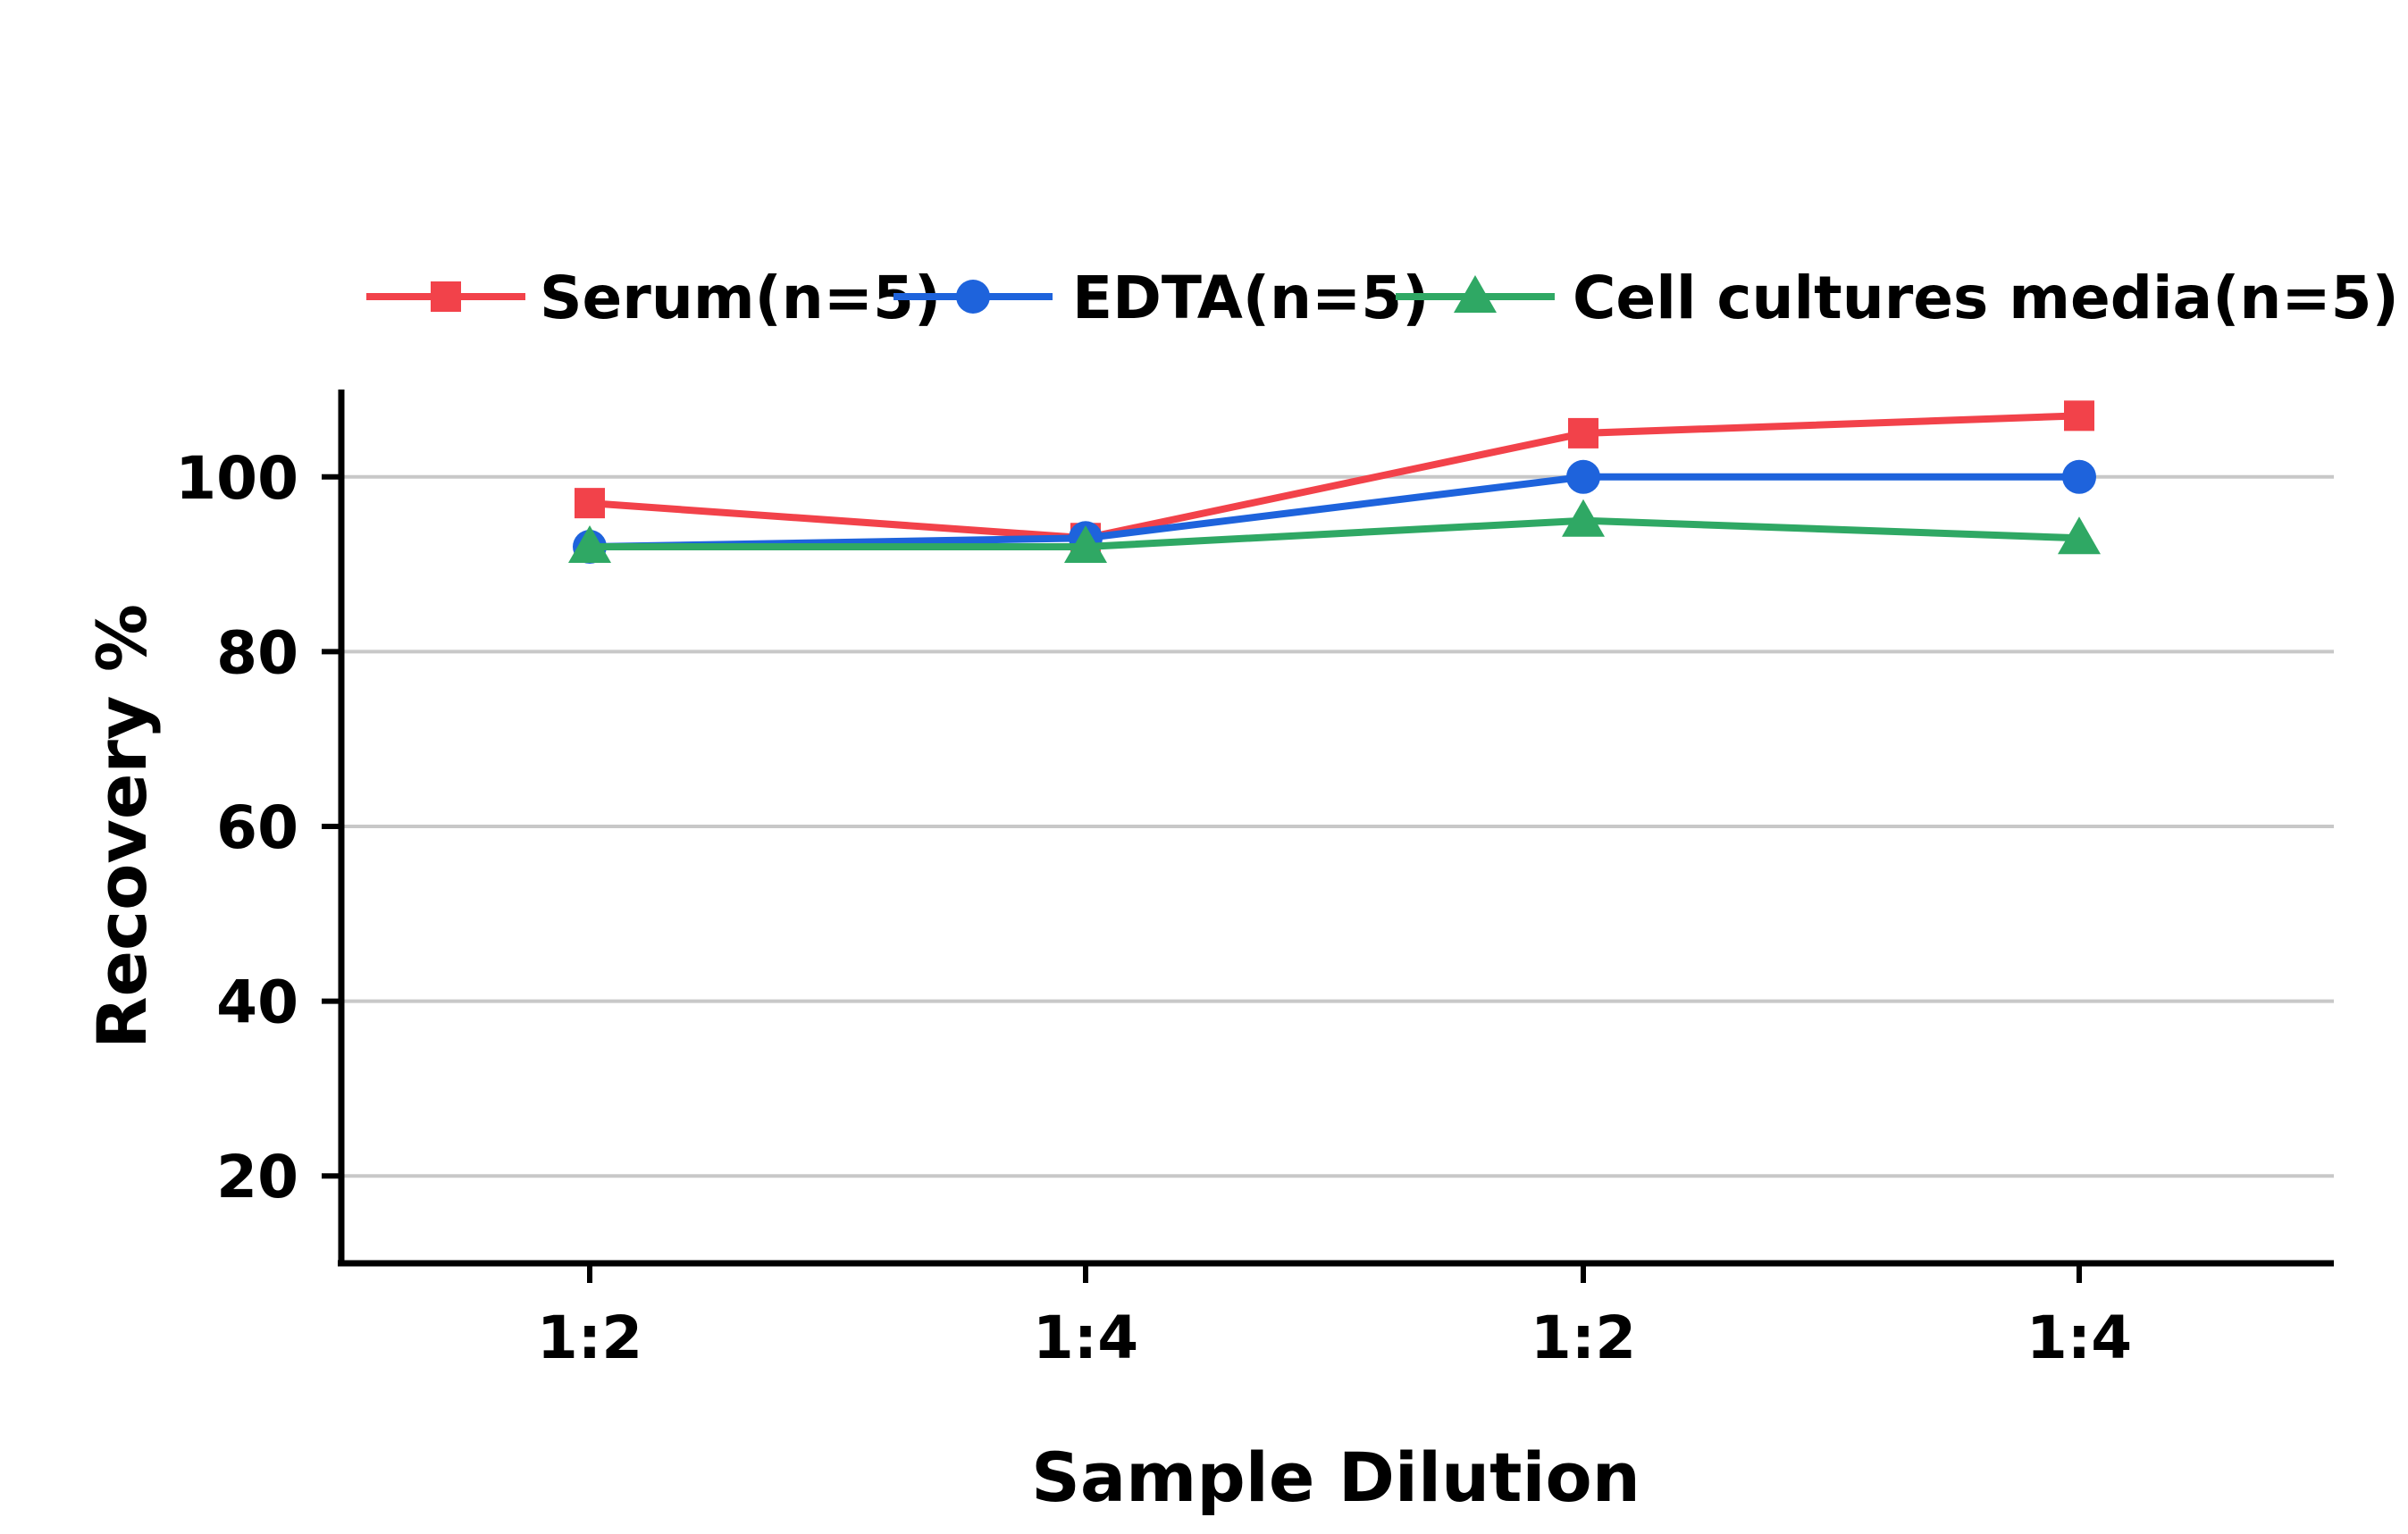 The width and height of the screenshot is (2408, 1534). I want to click on legend-item: EDTA(n=5), so click(1161, 298).